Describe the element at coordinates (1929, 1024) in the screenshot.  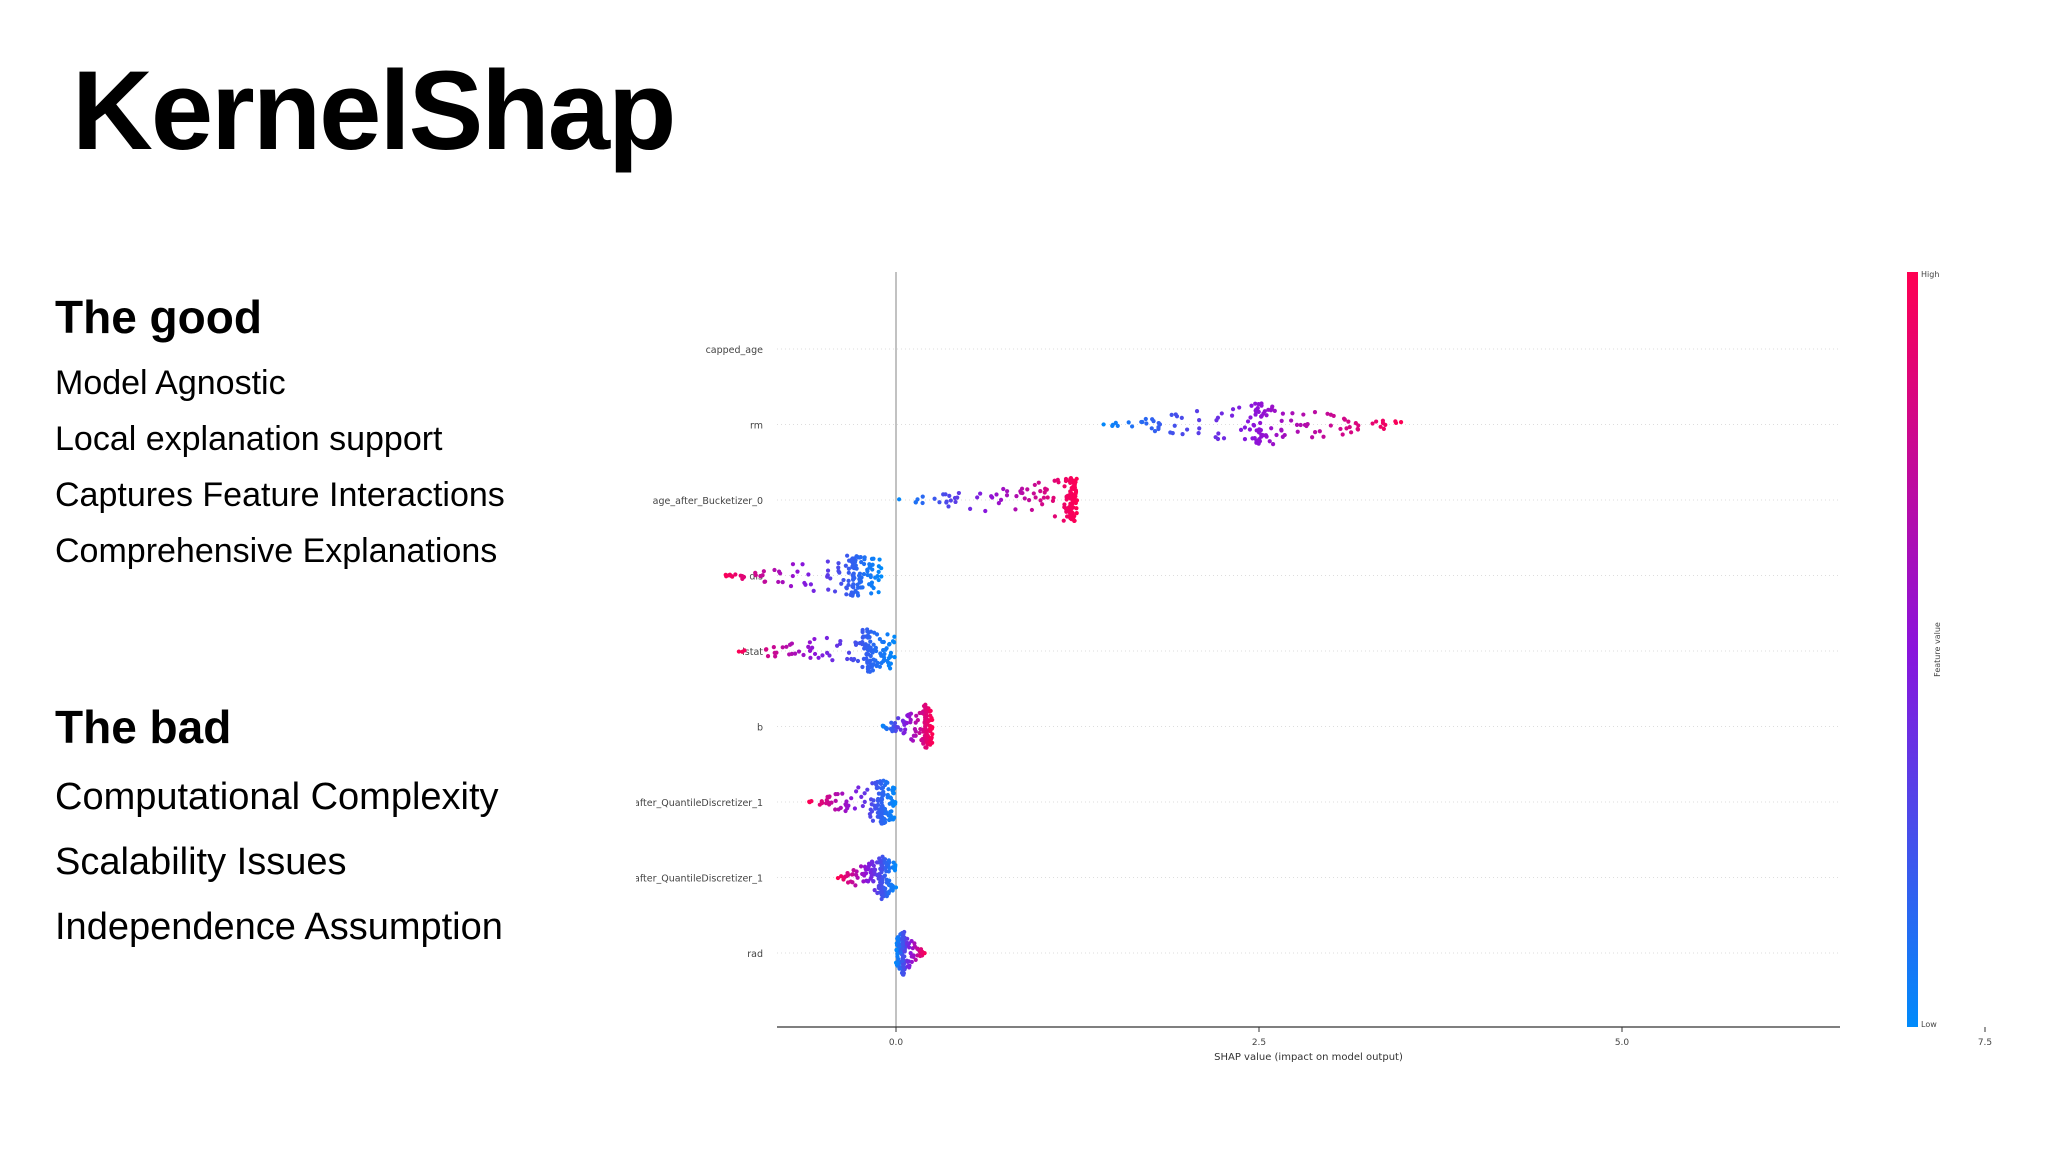
I see `colorbar-low-label: Low` at that location.